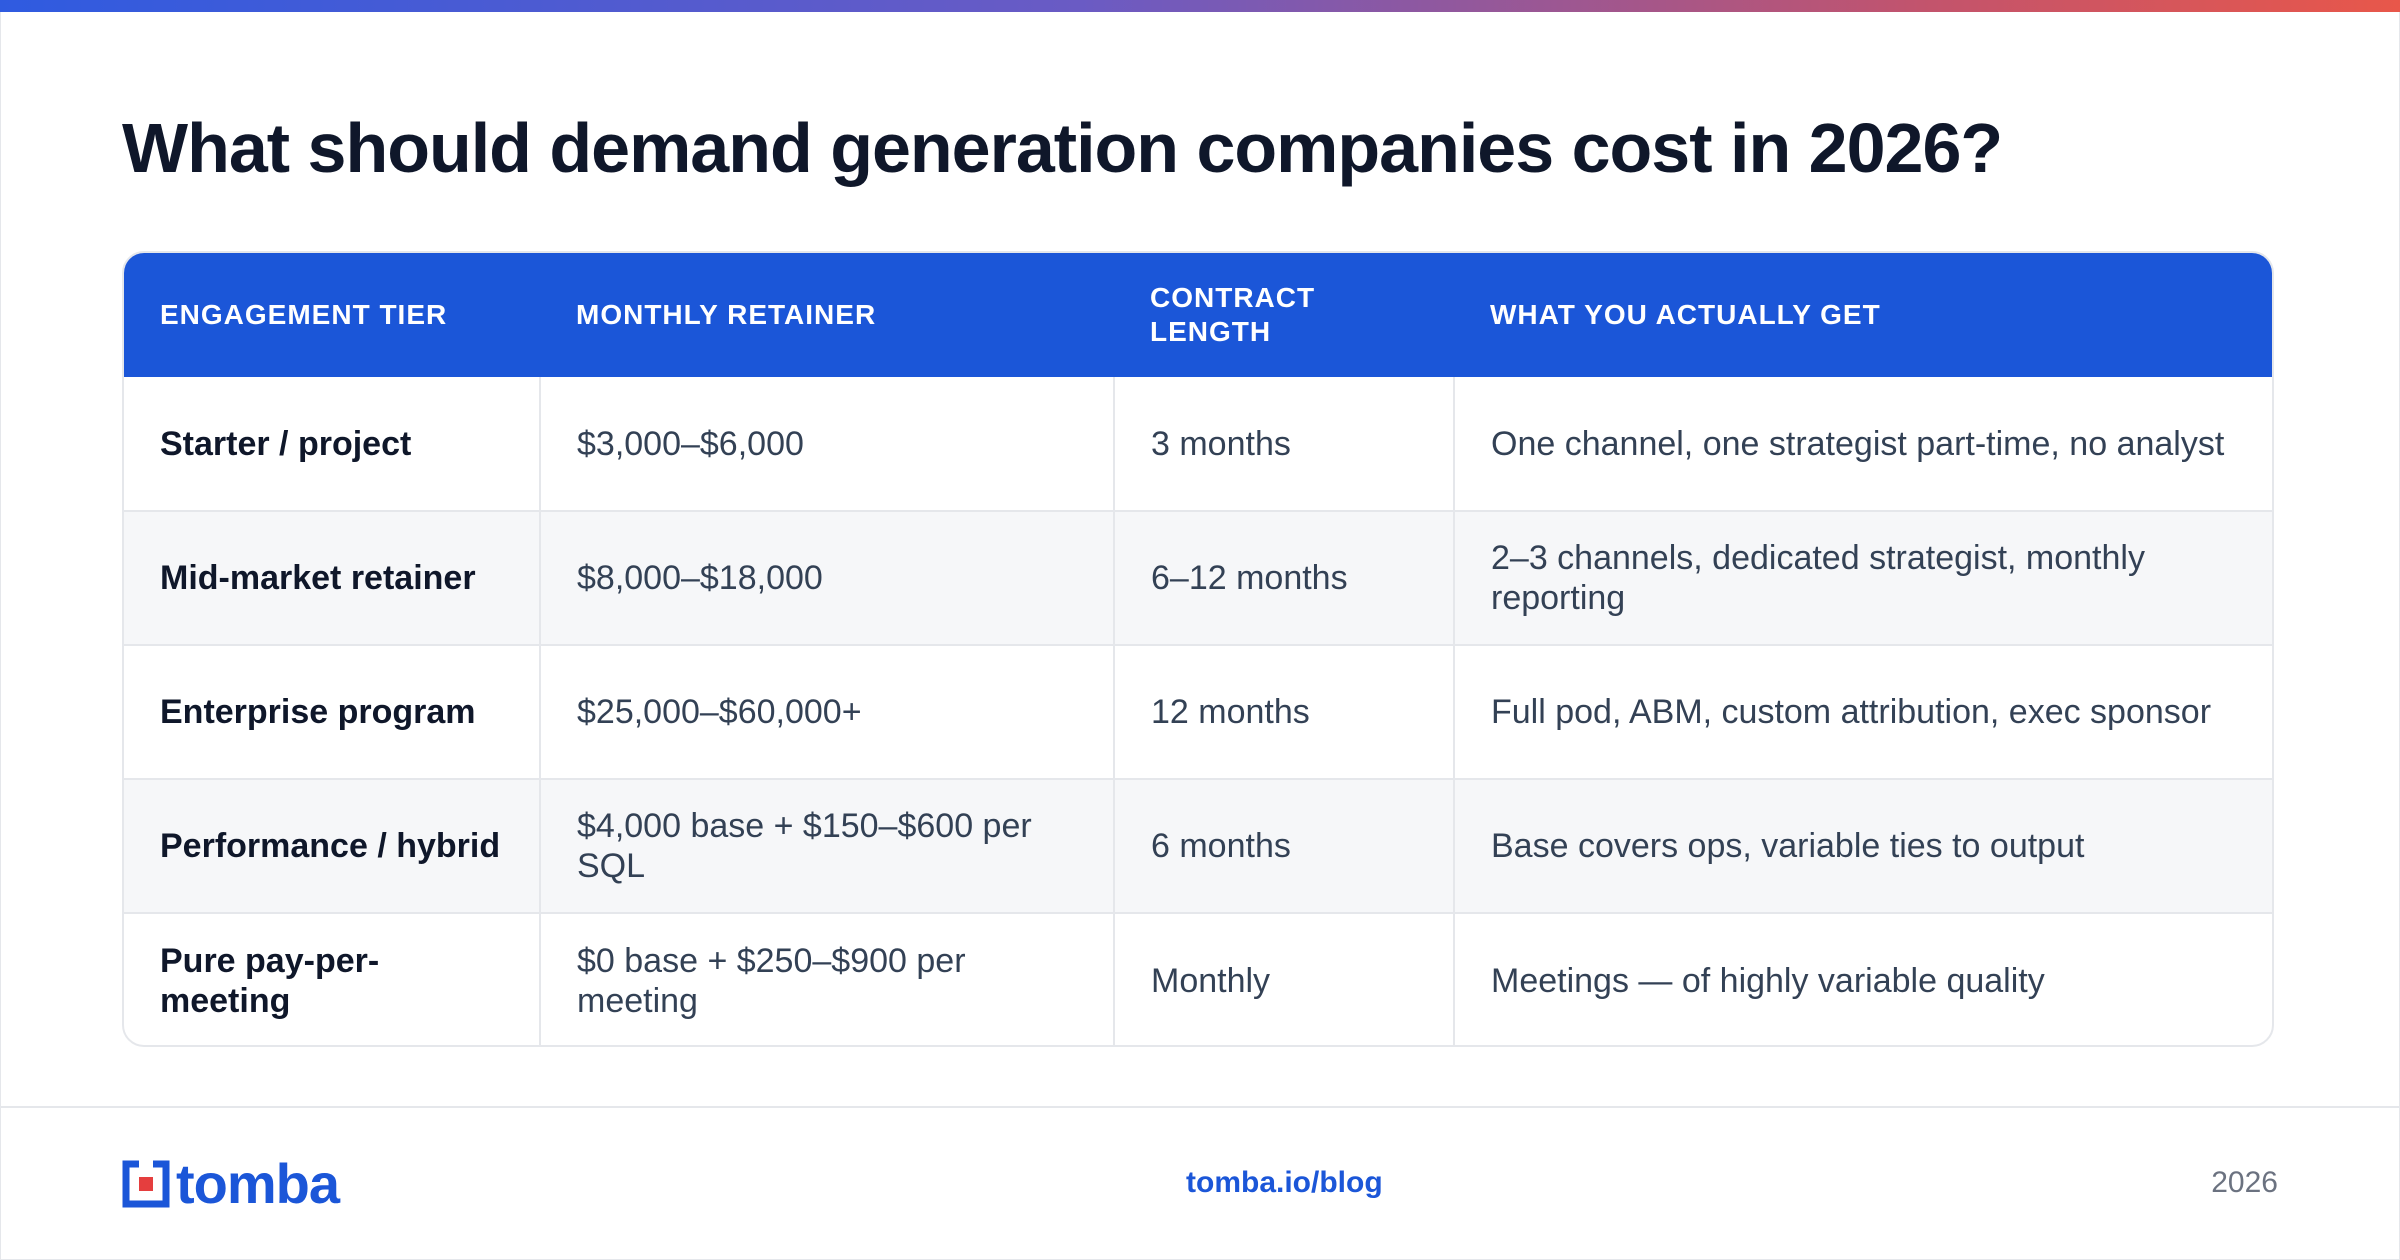  Describe the element at coordinates (726, 314) in the screenshot. I see `header-monthly-retainer: MONTHLY RETAINER` at that location.